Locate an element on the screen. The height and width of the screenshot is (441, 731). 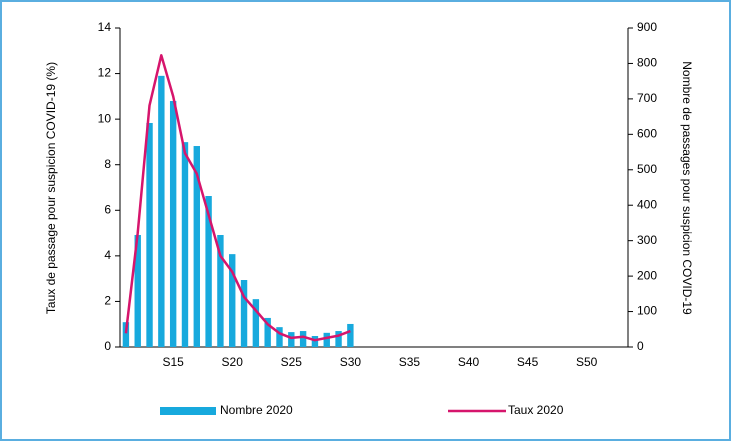
y2-tick-label: 500 is located at coordinates (647, 169).